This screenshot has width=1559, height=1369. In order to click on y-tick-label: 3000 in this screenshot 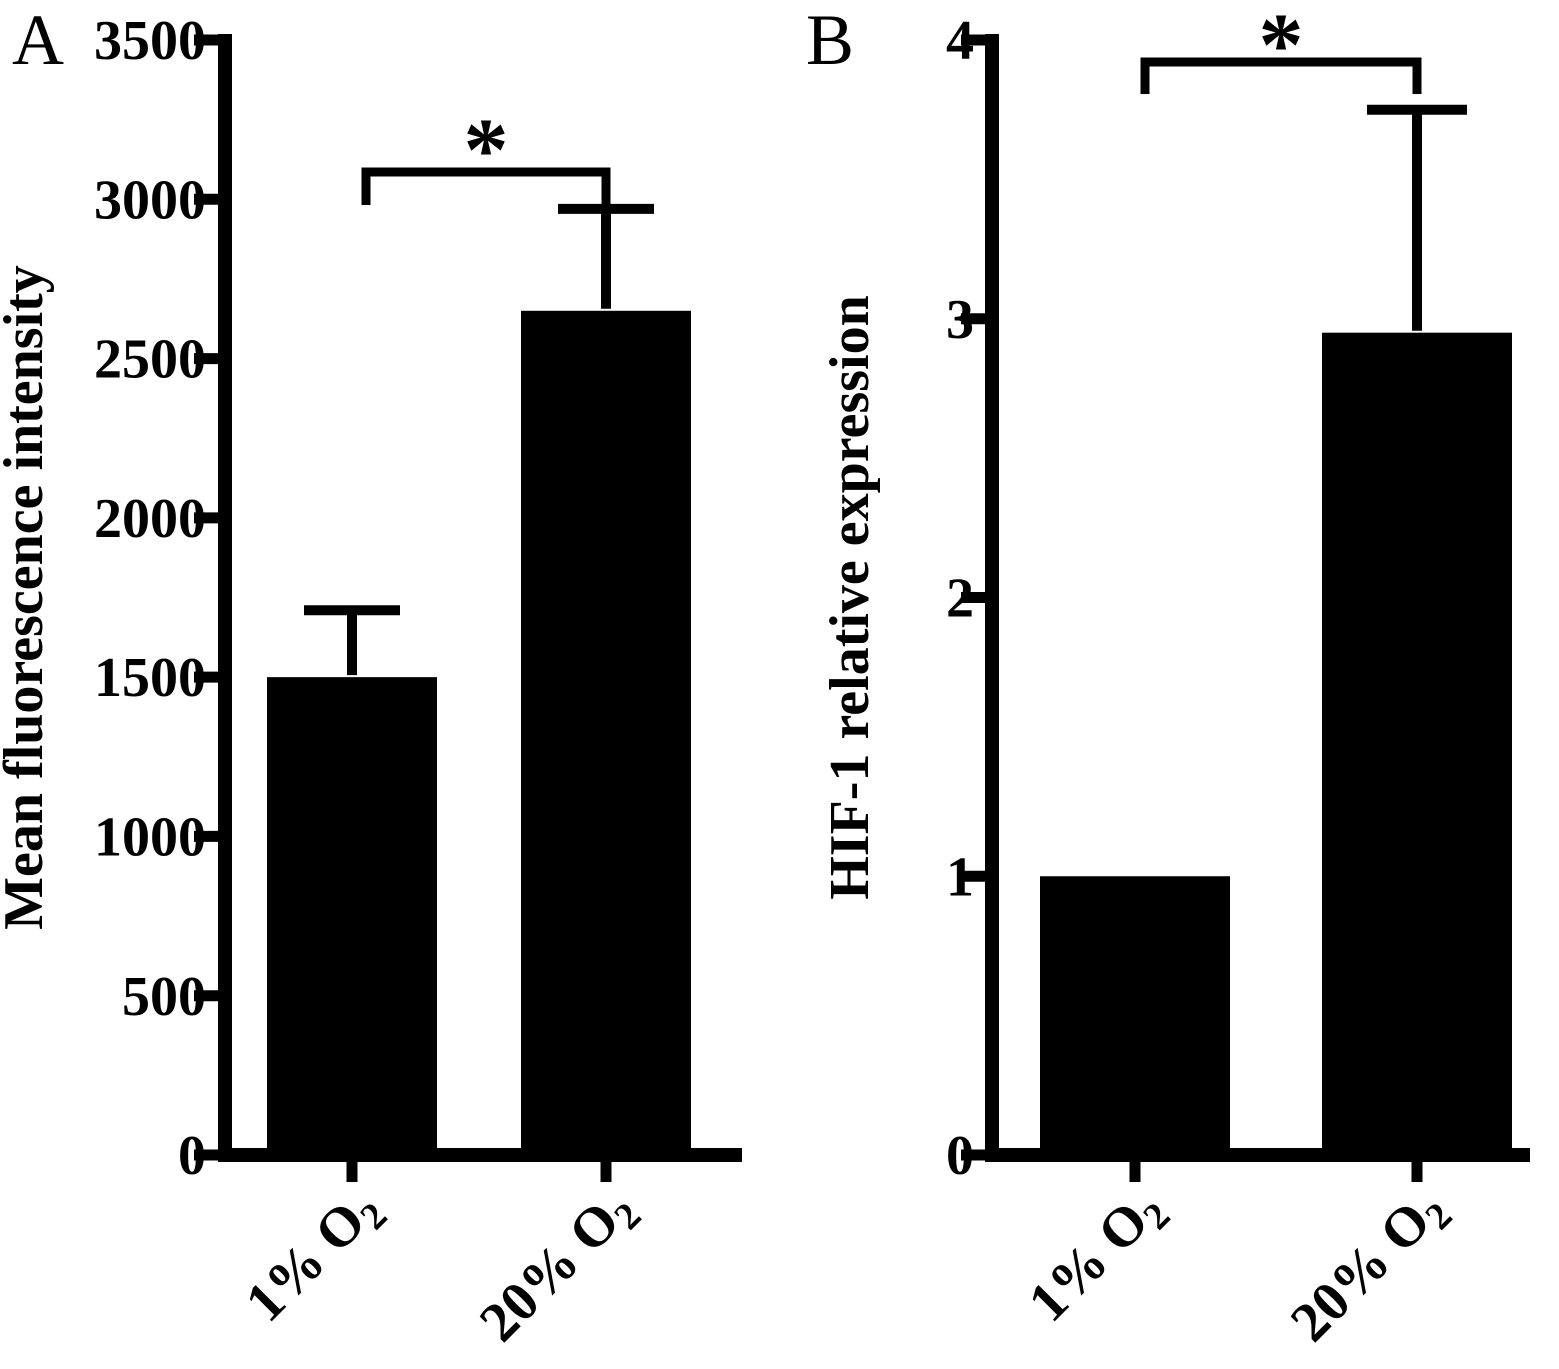, I will do `click(150, 200)`.